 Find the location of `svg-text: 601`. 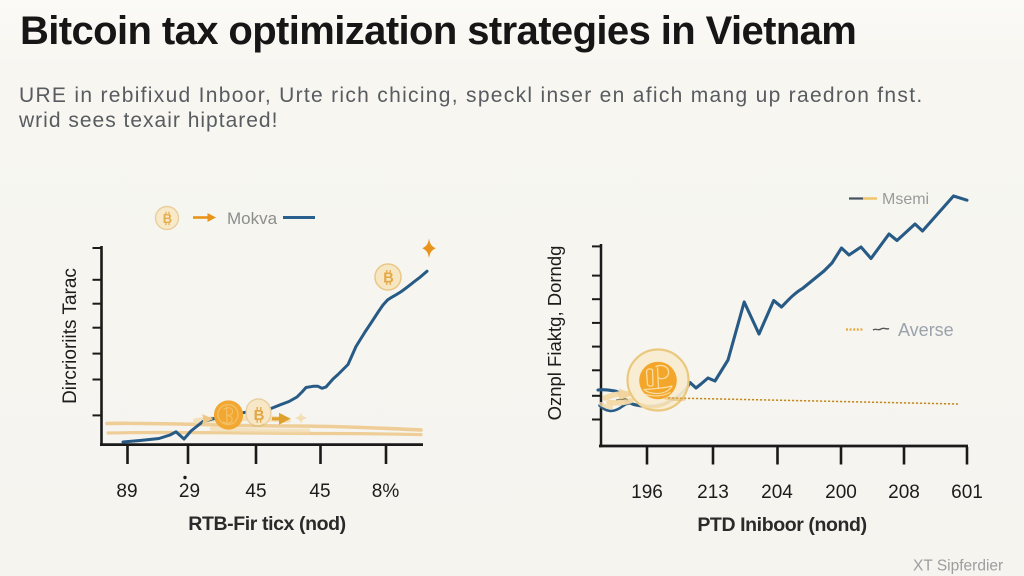

svg-text: 601 is located at coordinates (967, 492).